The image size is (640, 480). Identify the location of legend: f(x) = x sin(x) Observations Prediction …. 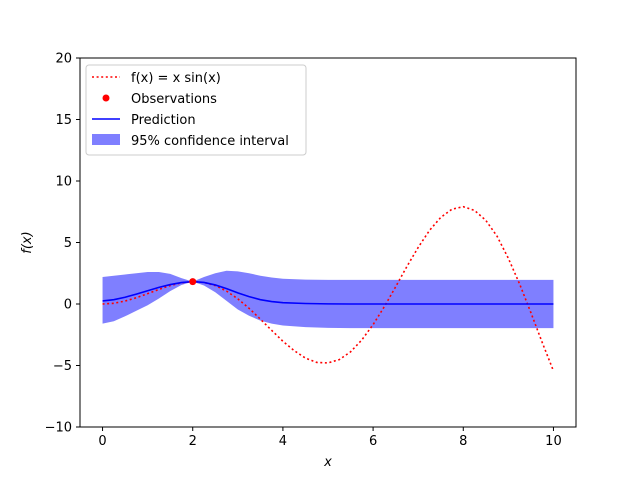
(196, 110).